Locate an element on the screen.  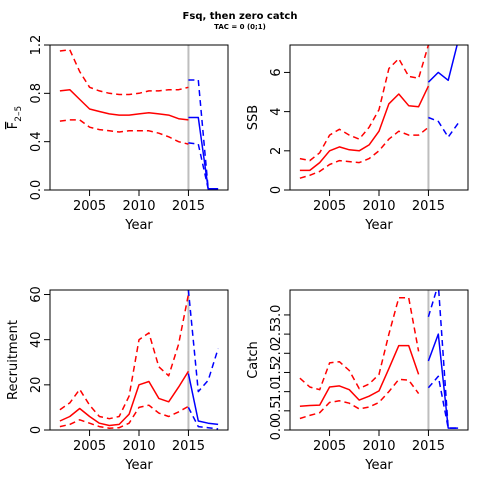
y-tick-label: 1.2 is located at coordinates (36, 45).